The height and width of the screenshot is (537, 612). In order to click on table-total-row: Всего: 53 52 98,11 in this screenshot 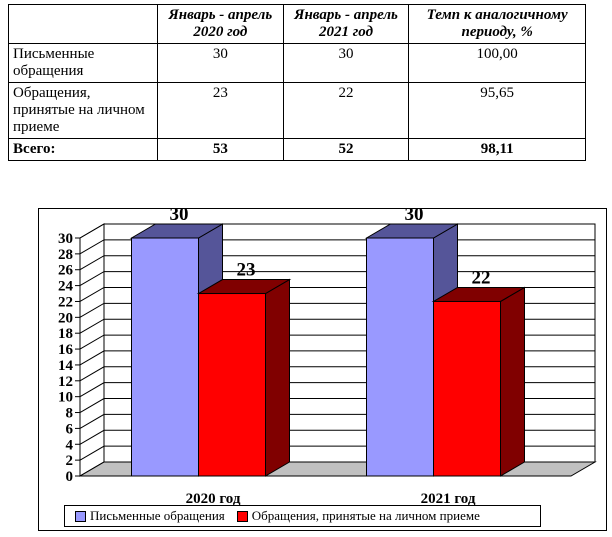, I will do `click(297, 149)`.